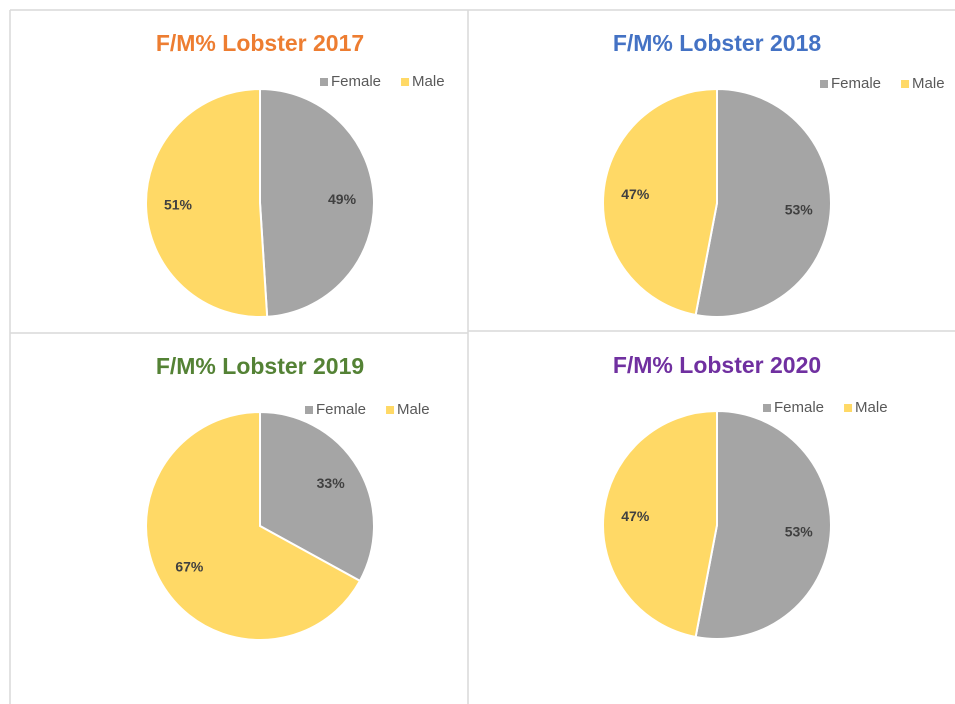 Image resolution: width=955 pixels, height=704 pixels. I want to click on value-label: 51%, so click(178, 204).